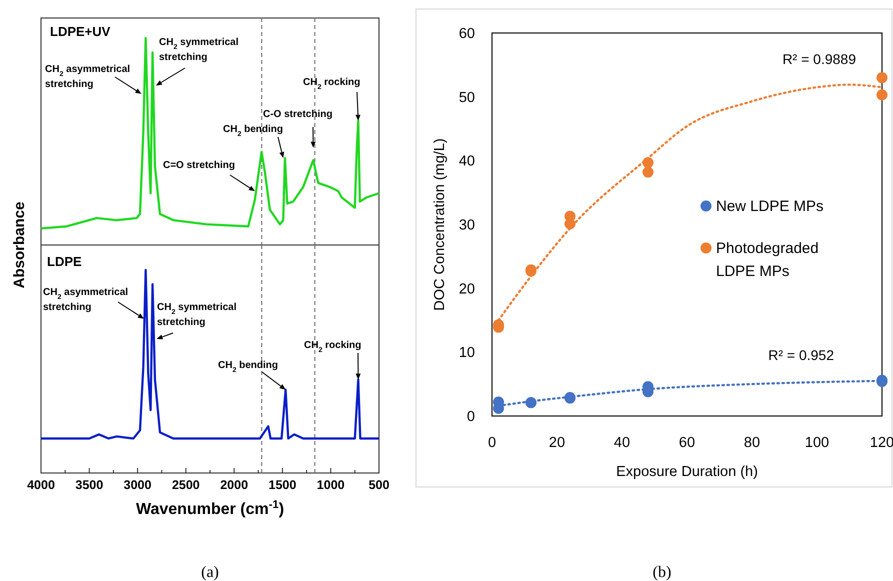 This screenshot has width=893, height=581. What do you see at coordinates (80, 31) in the screenshot?
I see `chart-title: LDPE+UV` at bounding box center [80, 31].